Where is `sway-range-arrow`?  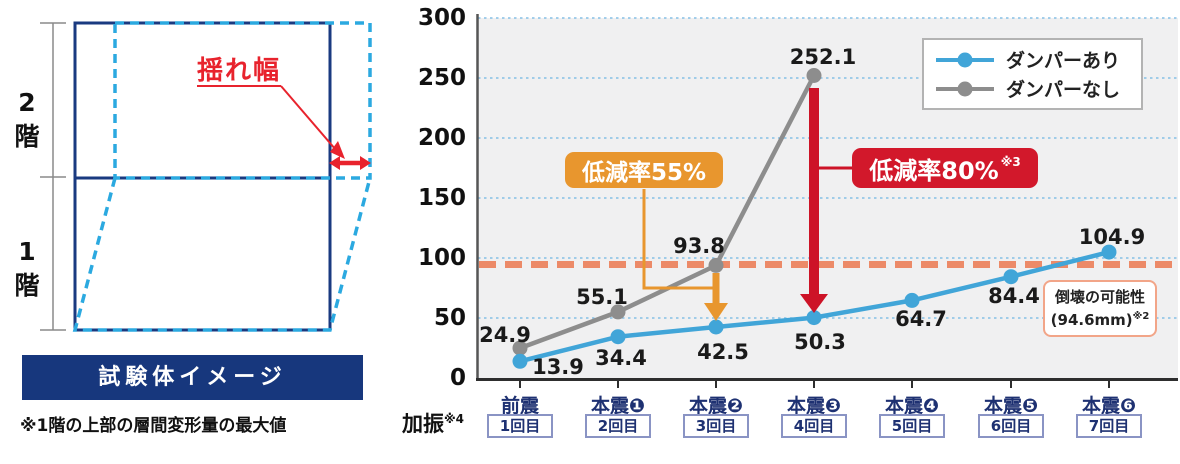 sway-range-arrow is located at coordinates (350, 163).